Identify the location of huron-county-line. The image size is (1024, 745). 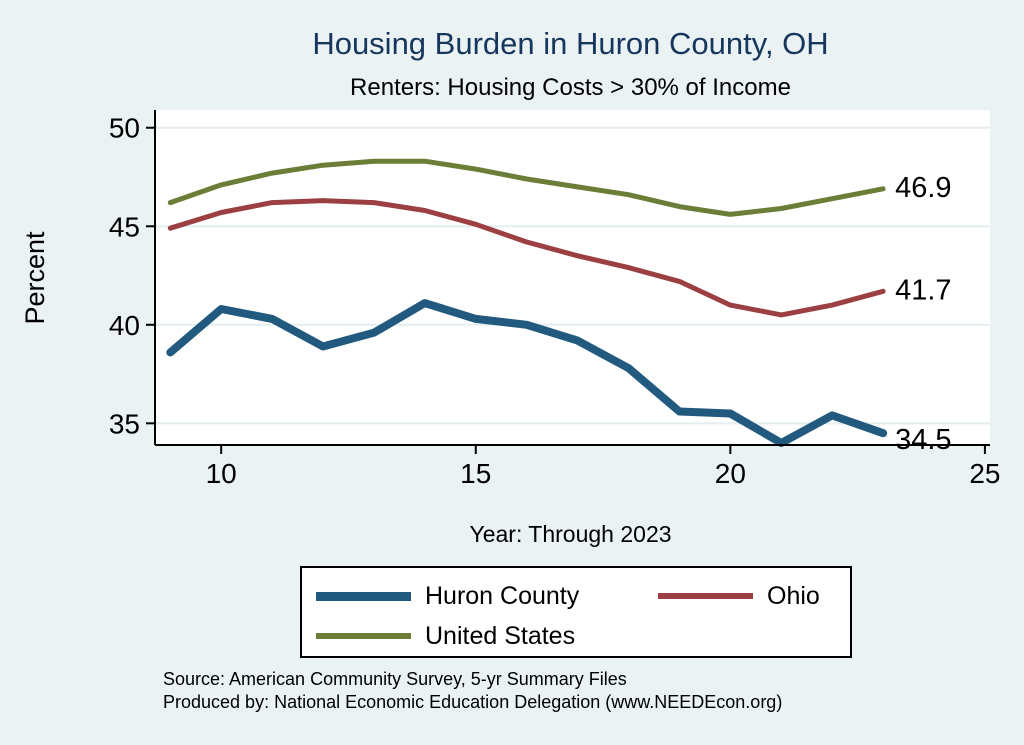
(527, 373).